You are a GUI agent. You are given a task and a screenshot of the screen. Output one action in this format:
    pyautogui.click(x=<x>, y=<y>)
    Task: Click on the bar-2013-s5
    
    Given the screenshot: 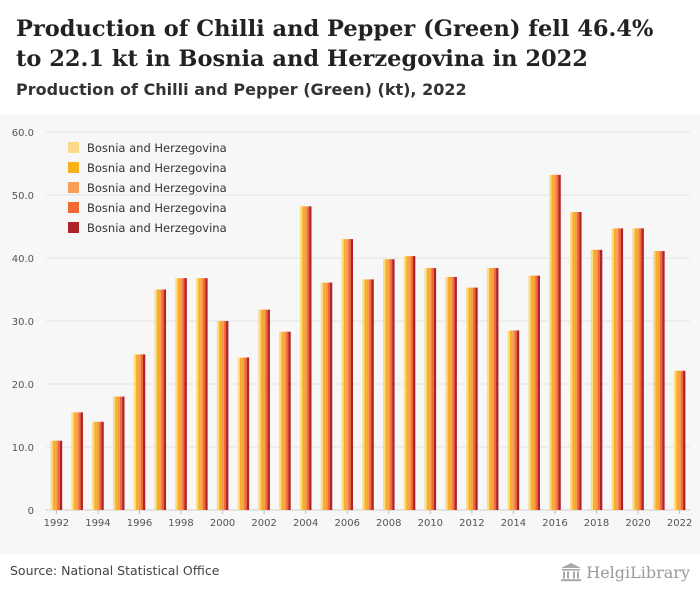 What is the action you would take?
    pyautogui.click(x=497, y=389)
    